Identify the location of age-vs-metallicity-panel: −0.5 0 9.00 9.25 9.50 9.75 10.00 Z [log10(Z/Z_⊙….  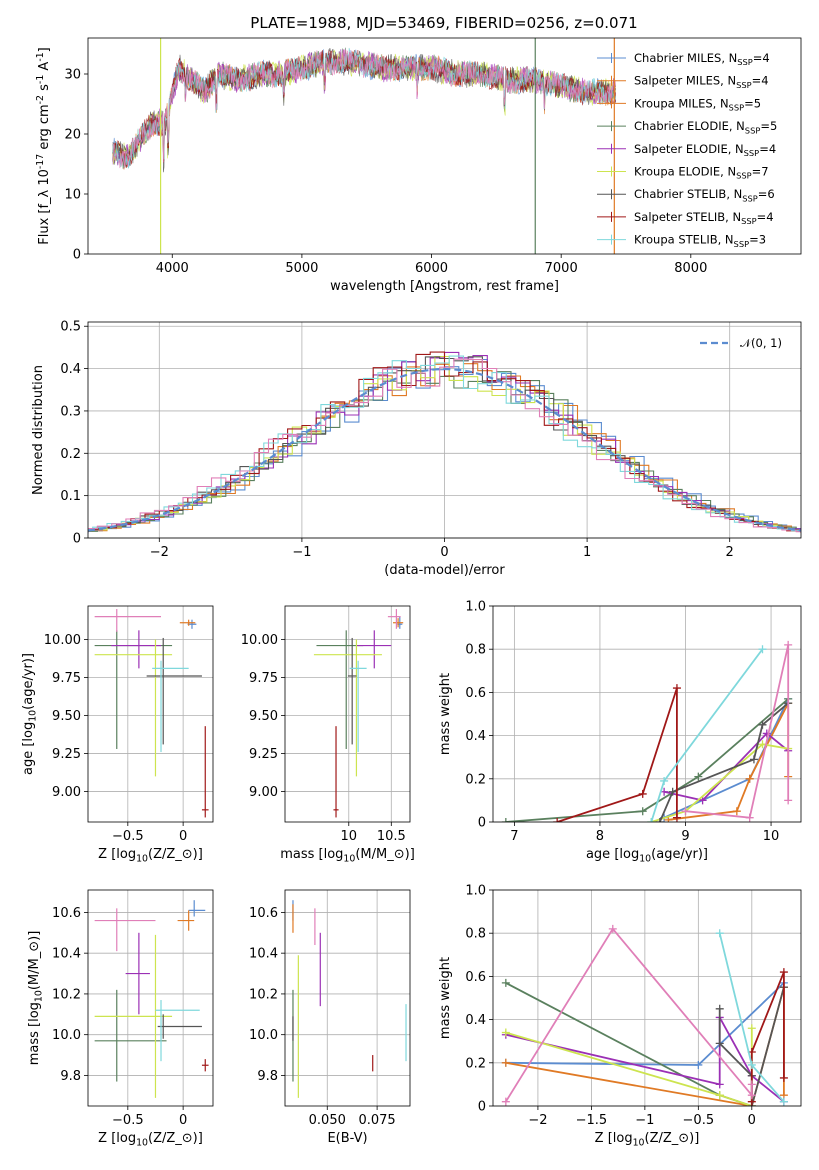
(117, 735).